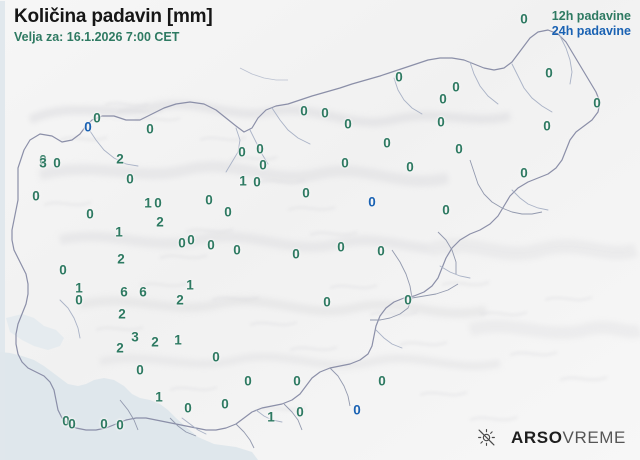 The height and width of the screenshot is (460, 640). Describe the element at coordinates (129, 406) in the screenshot. I see `adriatic-sea` at that location.